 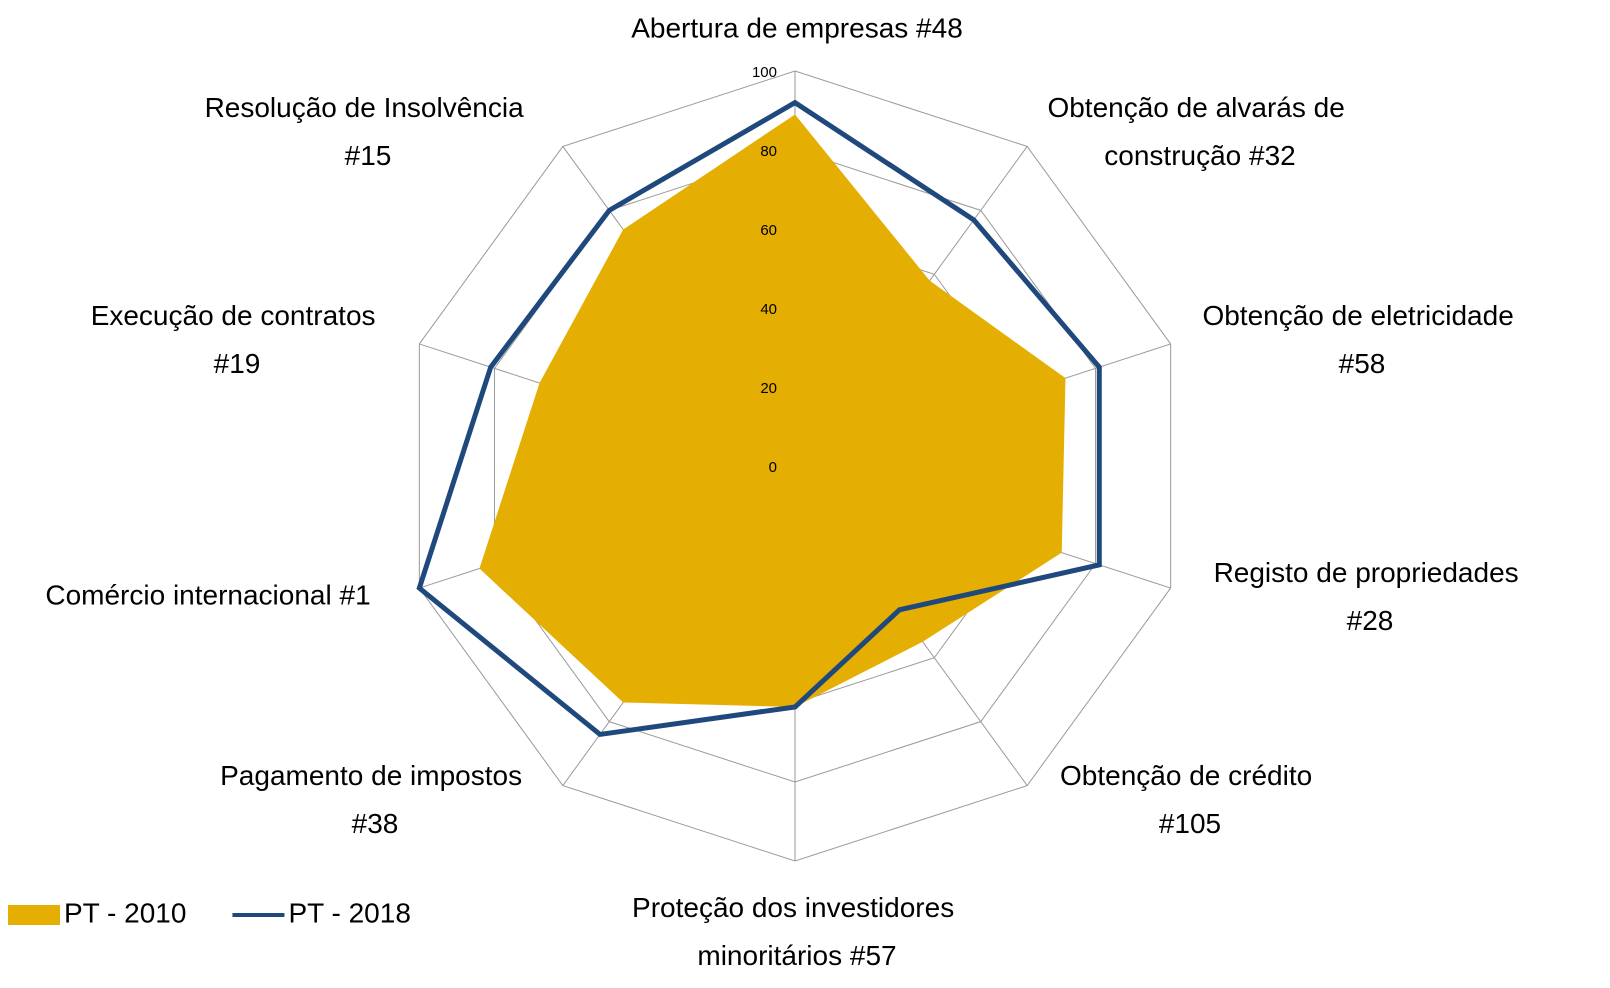 I want to click on axis-tick-label: 40, so click(x=768, y=309).